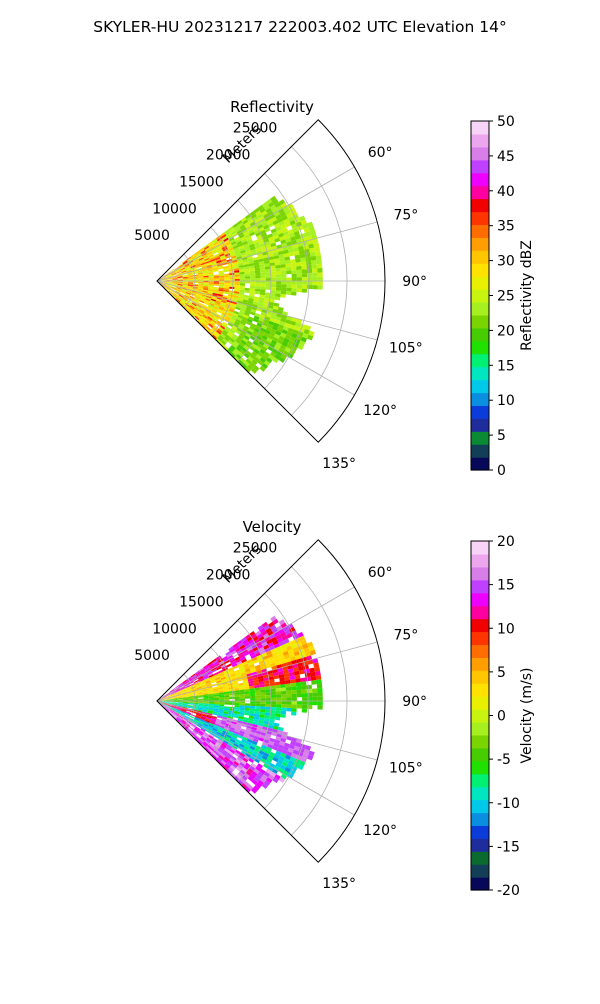  What do you see at coordinates (174, 209) in the screenshot?
I see `reflectivity-range-tick-label: 10000` at bounding box center [174, 209].